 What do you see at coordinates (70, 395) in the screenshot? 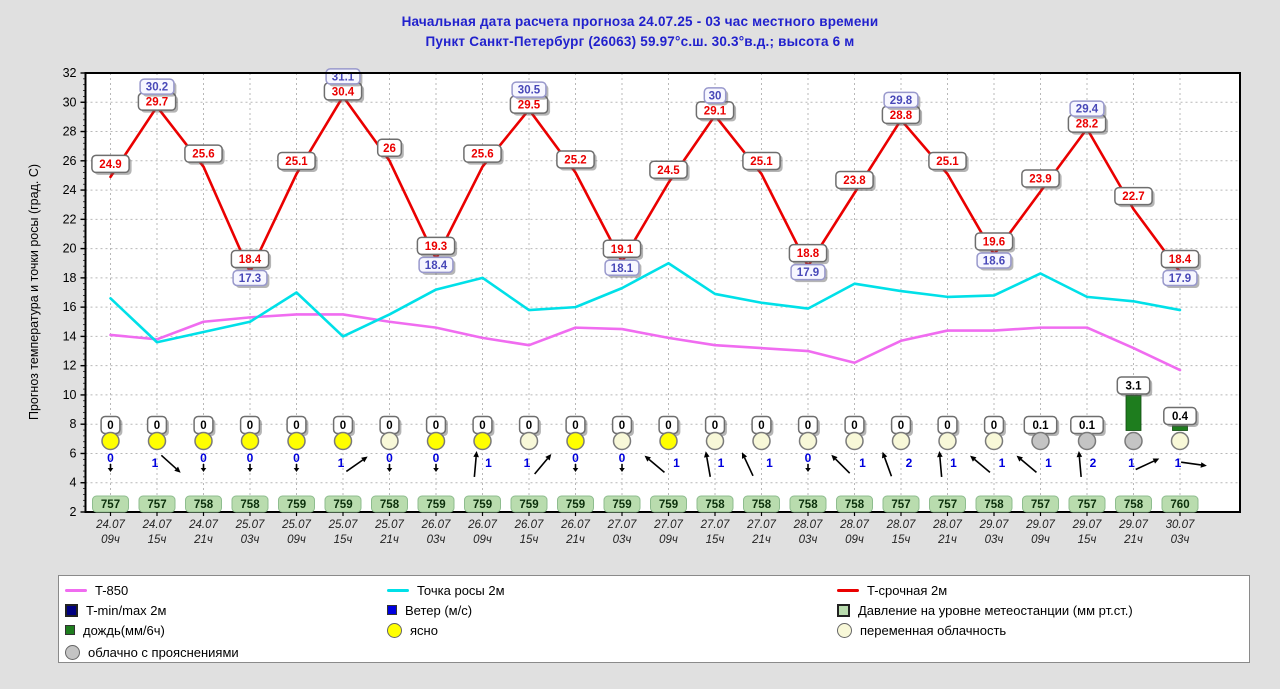
I see `y-tick-label: 10` at bounding box center [70, 395].